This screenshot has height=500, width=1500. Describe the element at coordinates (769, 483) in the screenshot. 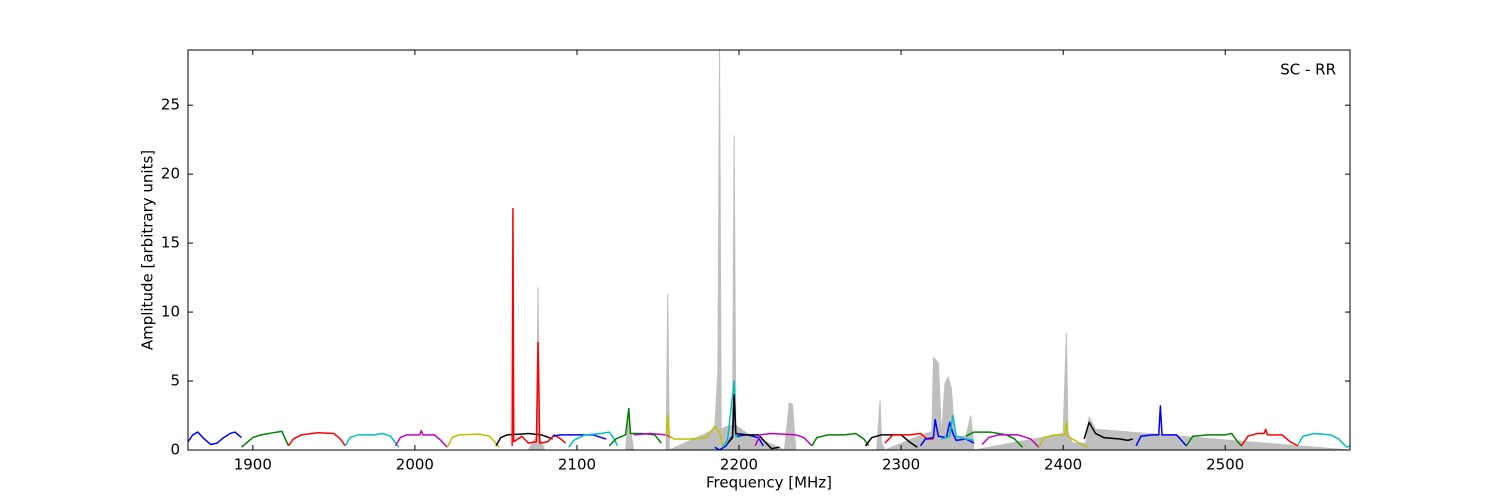

I see `x-axis-label: Frequency [MHz]` at that location.